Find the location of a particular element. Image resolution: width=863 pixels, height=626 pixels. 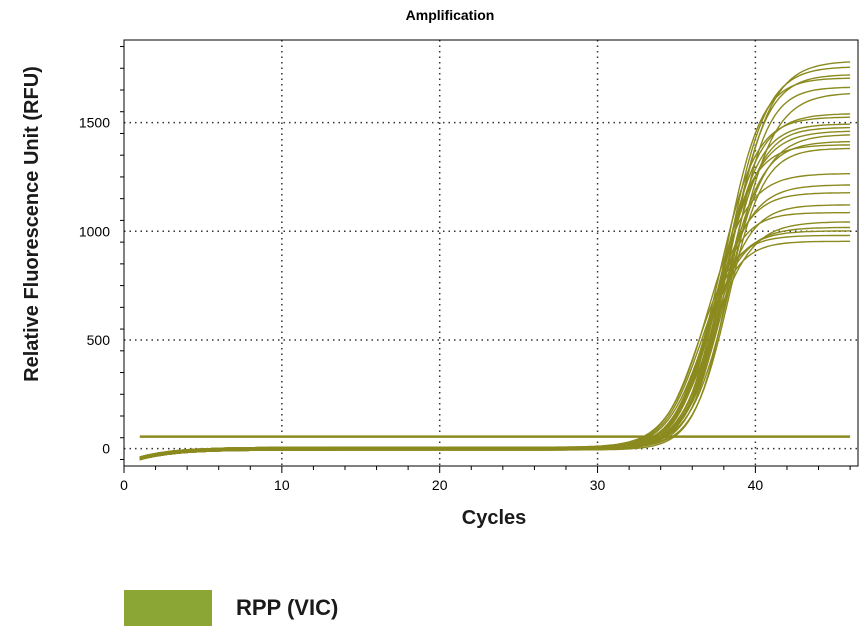

y-tick-label: 1500 is located at coordinates (94, 123).